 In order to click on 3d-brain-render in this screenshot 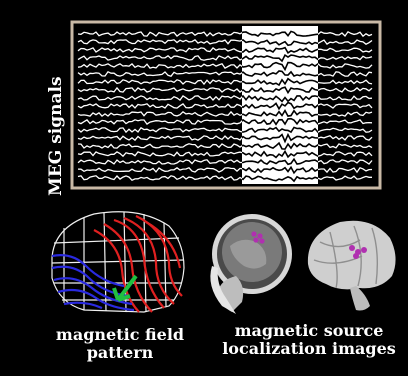, I will do `click(351, 265)`.